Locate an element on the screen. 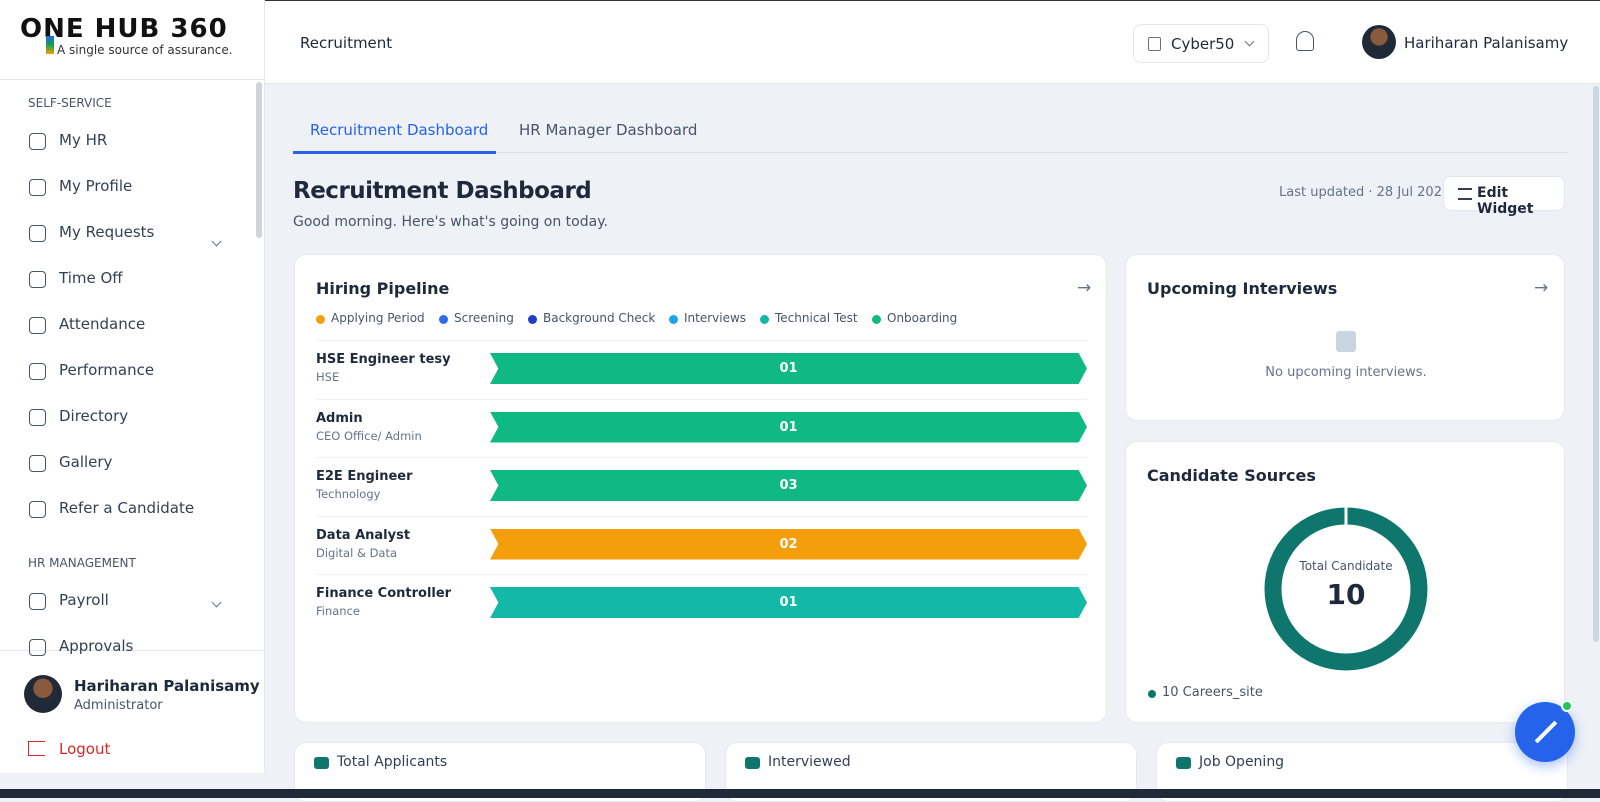 This screenshot has height=802, width=1600. donut-total: 10 is located at coordinates (1346, 594).